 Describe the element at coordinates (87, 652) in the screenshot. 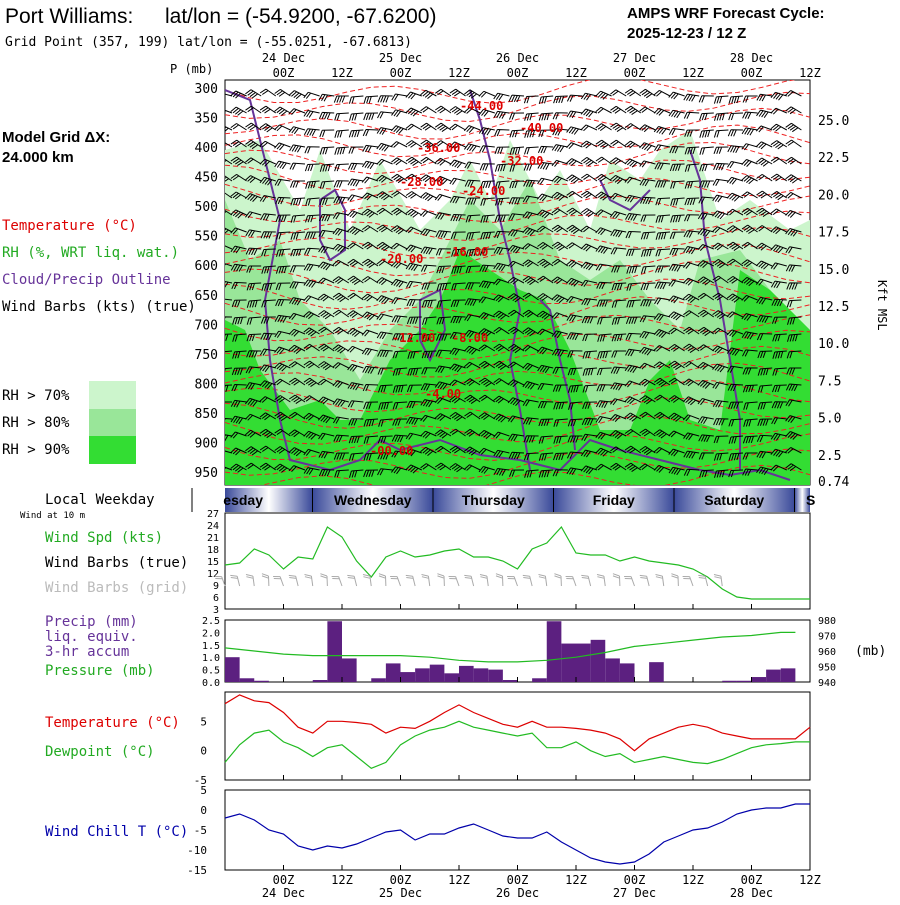

I see `precip-label-3: 3-hr accum` at that location.